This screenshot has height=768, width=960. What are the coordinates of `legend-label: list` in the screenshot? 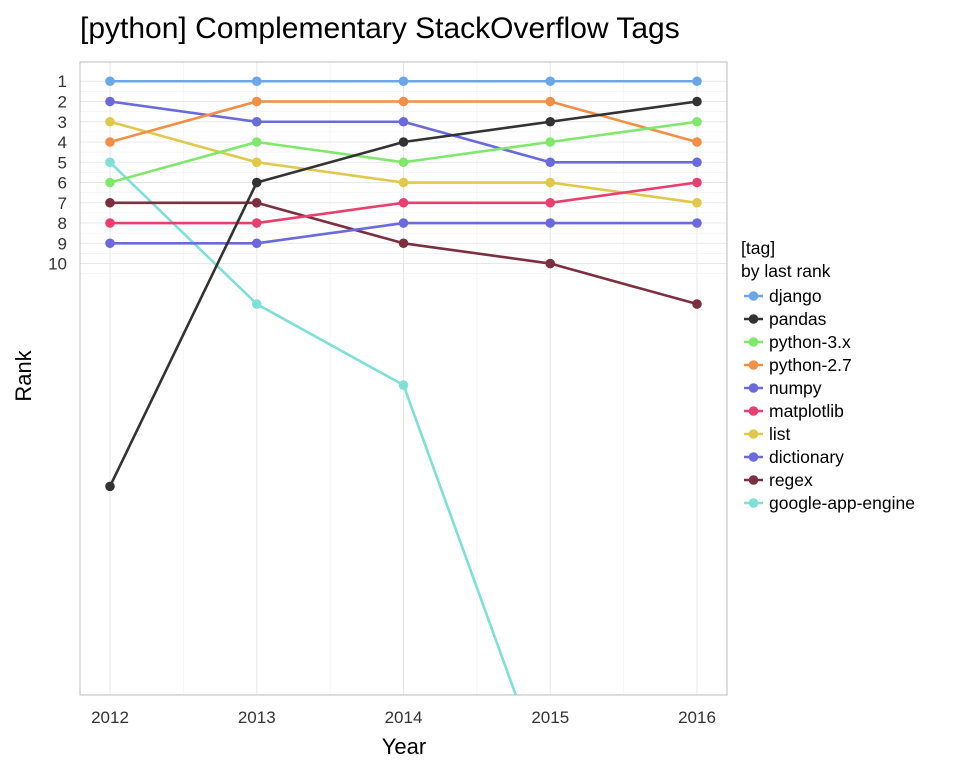 It's located at (780, 434).